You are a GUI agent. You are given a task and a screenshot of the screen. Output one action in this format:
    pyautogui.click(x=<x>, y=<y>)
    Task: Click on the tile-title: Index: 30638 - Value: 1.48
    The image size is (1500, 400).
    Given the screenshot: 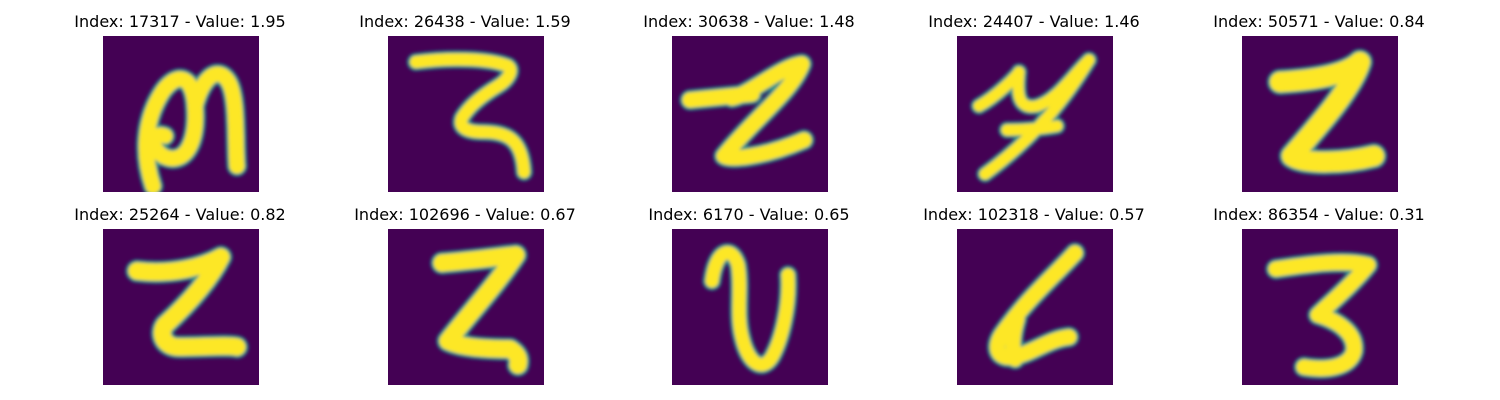 What is the action you would take?
    pyautogui.click(x=749, y=21)
    